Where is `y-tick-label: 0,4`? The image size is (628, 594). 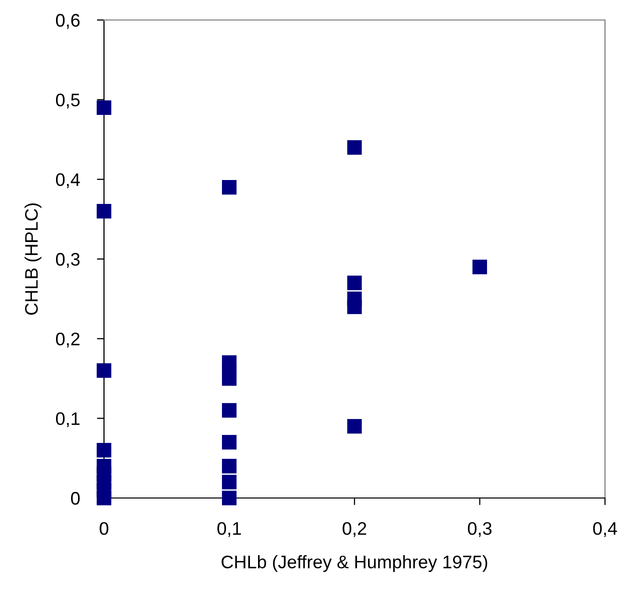 y-tick-label: 0,4 is located at coordinates (68, 180).